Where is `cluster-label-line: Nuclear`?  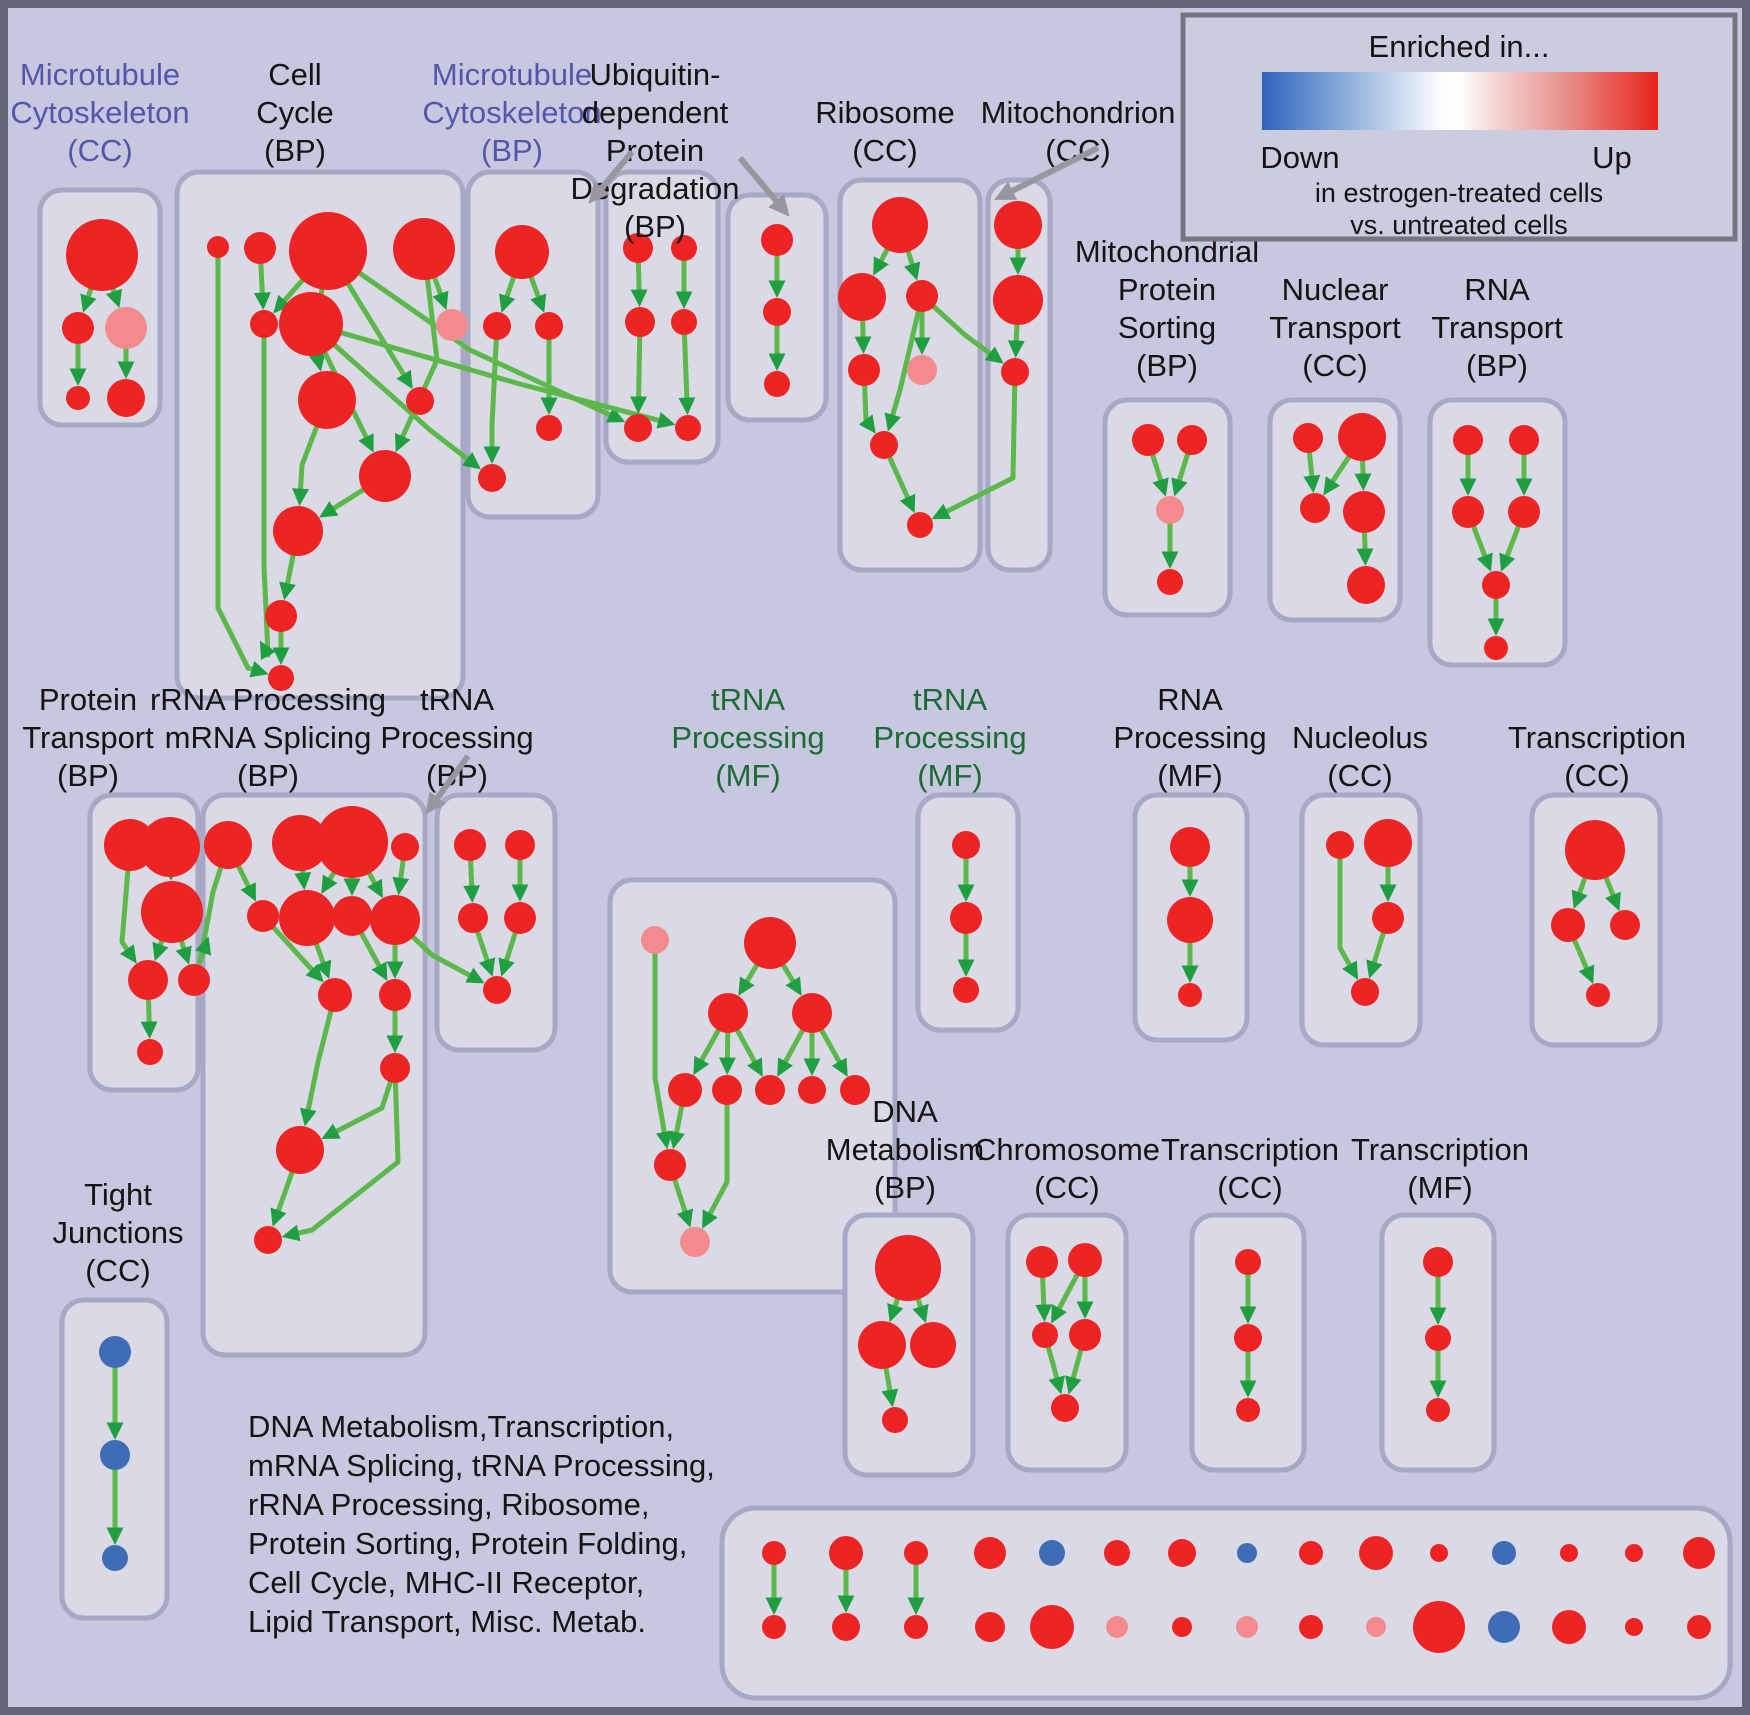
cluster-label-line: Nuclear is located at coordinates (1335, 289).